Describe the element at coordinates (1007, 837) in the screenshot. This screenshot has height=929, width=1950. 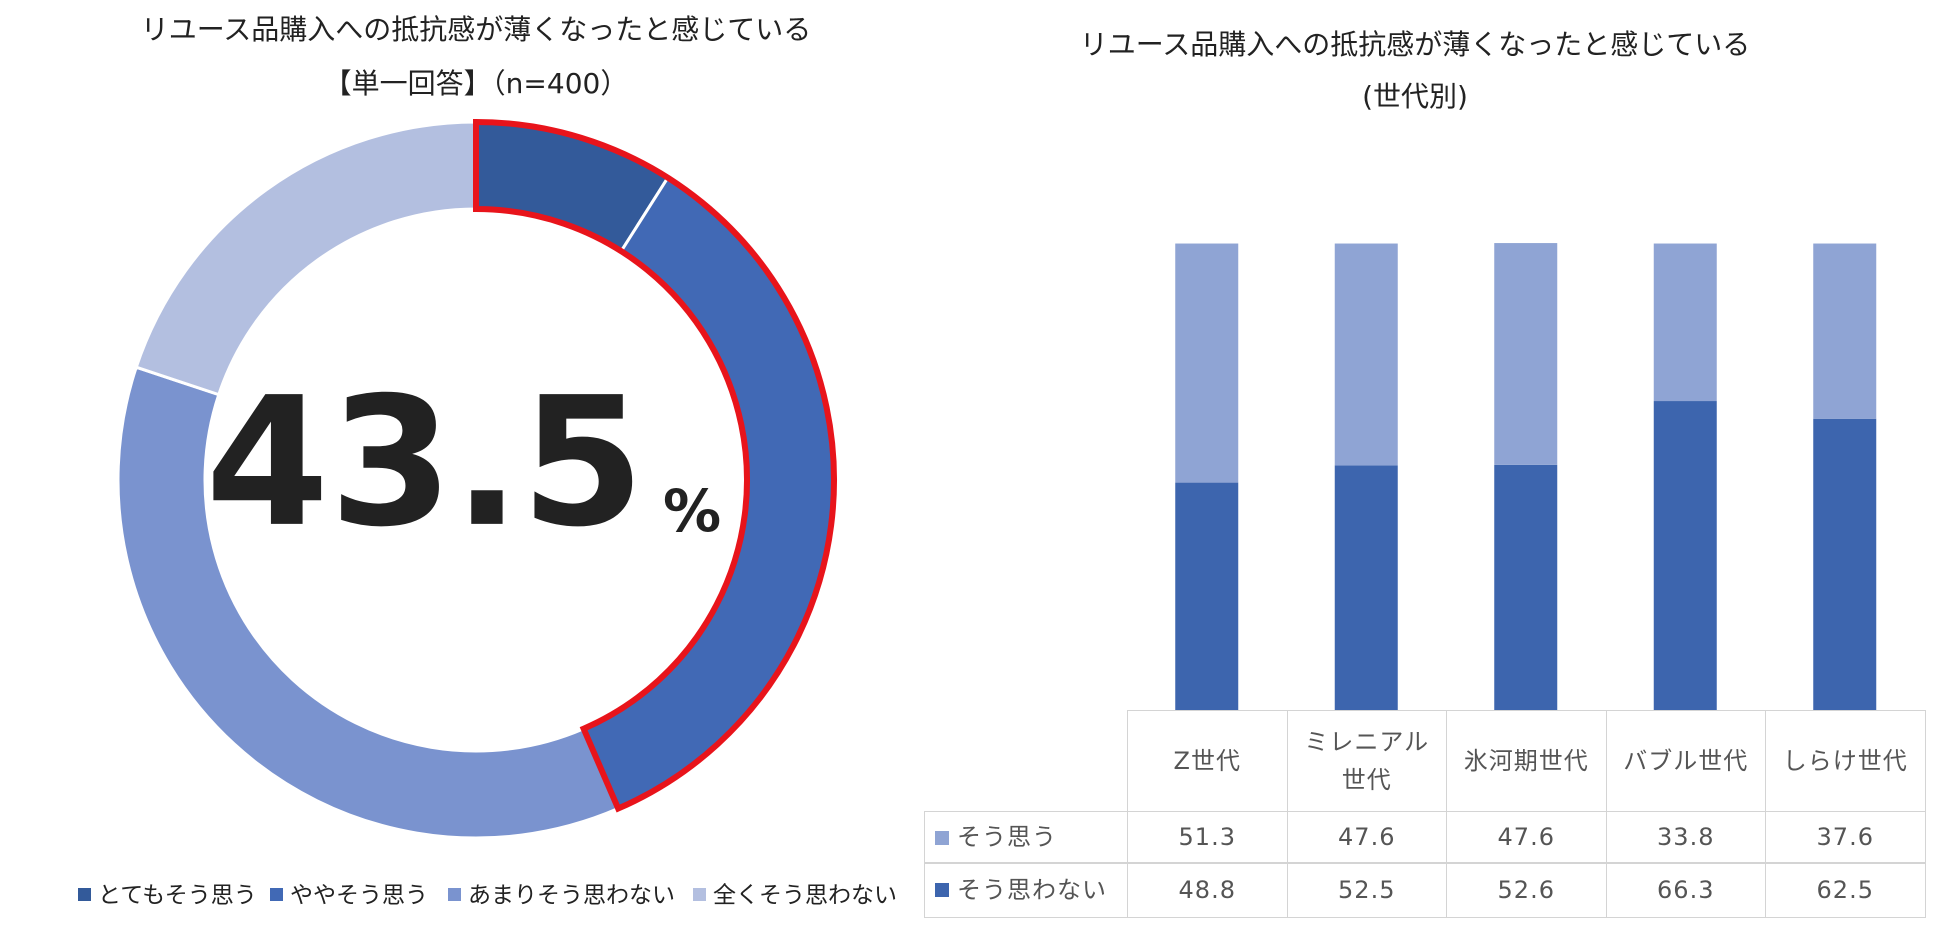
I see `legend-label: そう思う` at that location.